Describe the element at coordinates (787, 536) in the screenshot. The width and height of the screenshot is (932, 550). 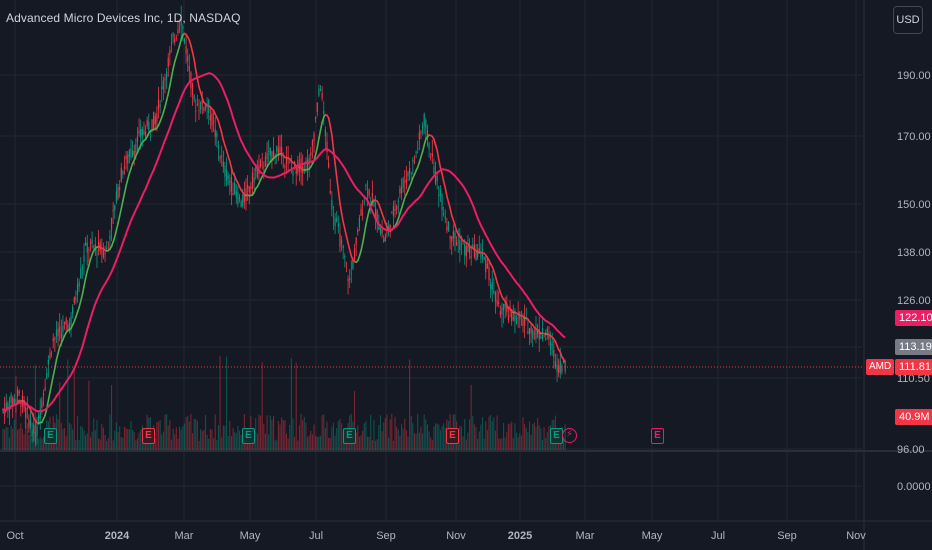
I see `time-axis-label: Sep` at that location.